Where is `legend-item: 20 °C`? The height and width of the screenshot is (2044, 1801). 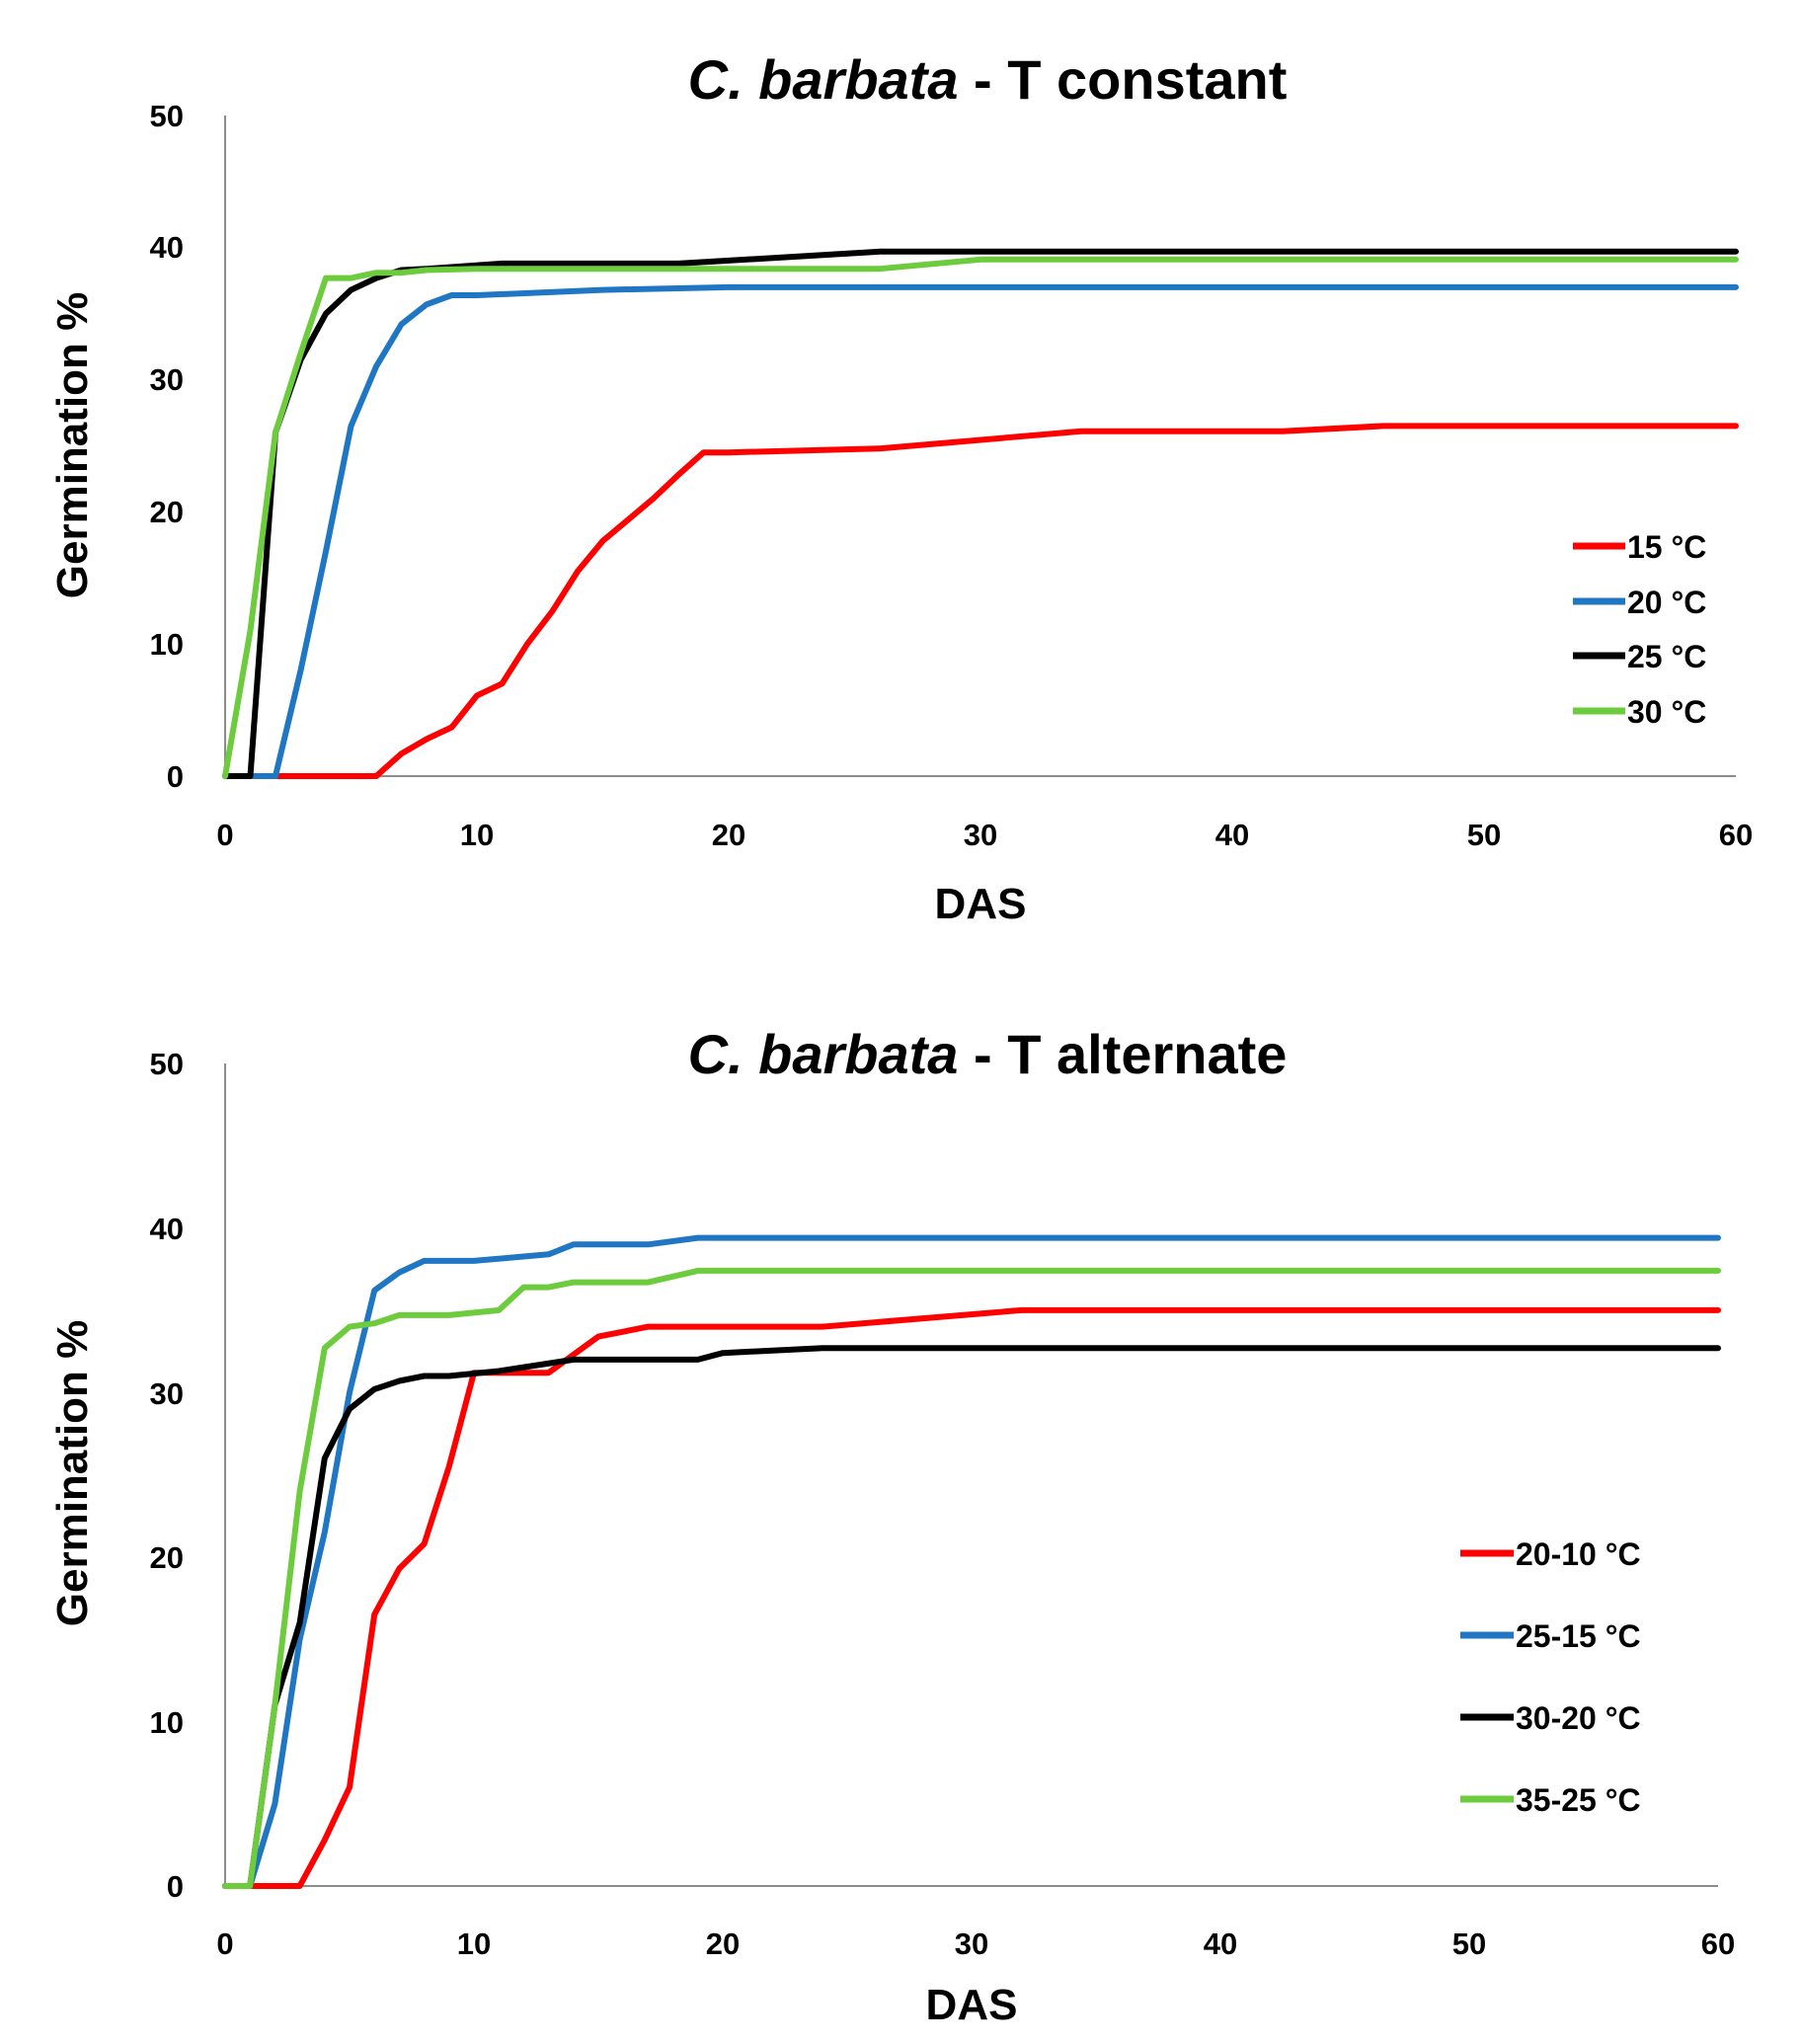 legend-item: 20 °C is located at coordinates (1639, 602).